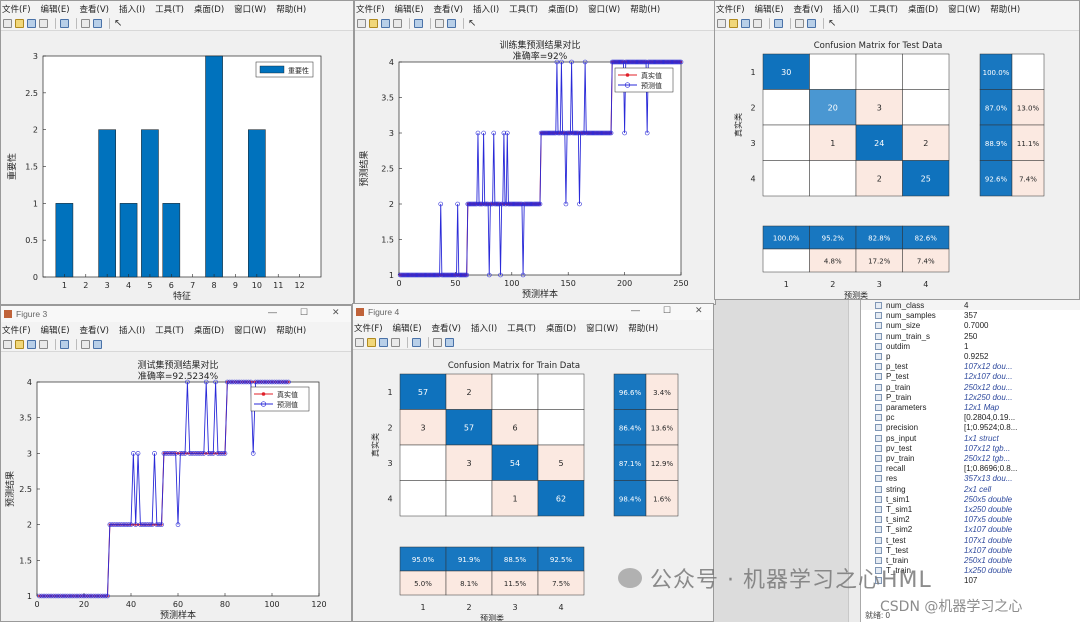 The width and height of the screenshot is (1080, 622). I want to click on workspace-variable-row: t_sim2 107x5 double, so click(970, 520).